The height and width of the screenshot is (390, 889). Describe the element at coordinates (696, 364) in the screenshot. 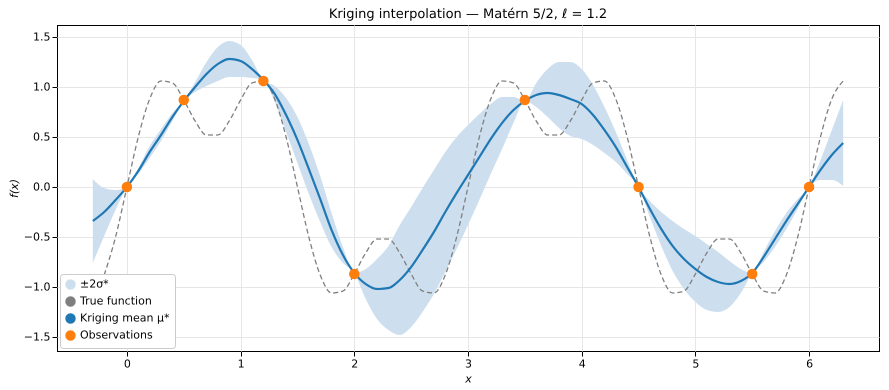

I see `x-tick-label: 5` at that location.